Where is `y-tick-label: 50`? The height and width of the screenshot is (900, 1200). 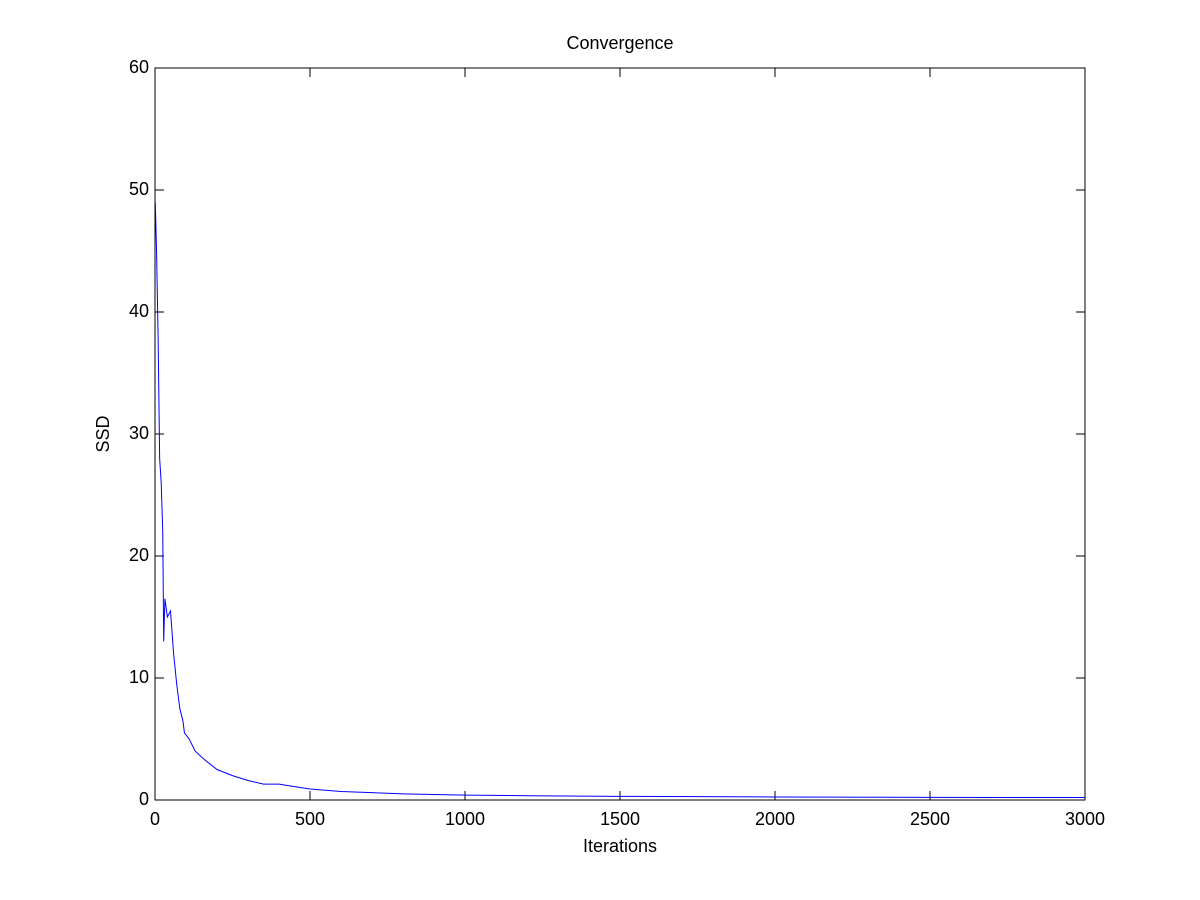
y-tick-label: 50 is located at coordinates (139, 189).